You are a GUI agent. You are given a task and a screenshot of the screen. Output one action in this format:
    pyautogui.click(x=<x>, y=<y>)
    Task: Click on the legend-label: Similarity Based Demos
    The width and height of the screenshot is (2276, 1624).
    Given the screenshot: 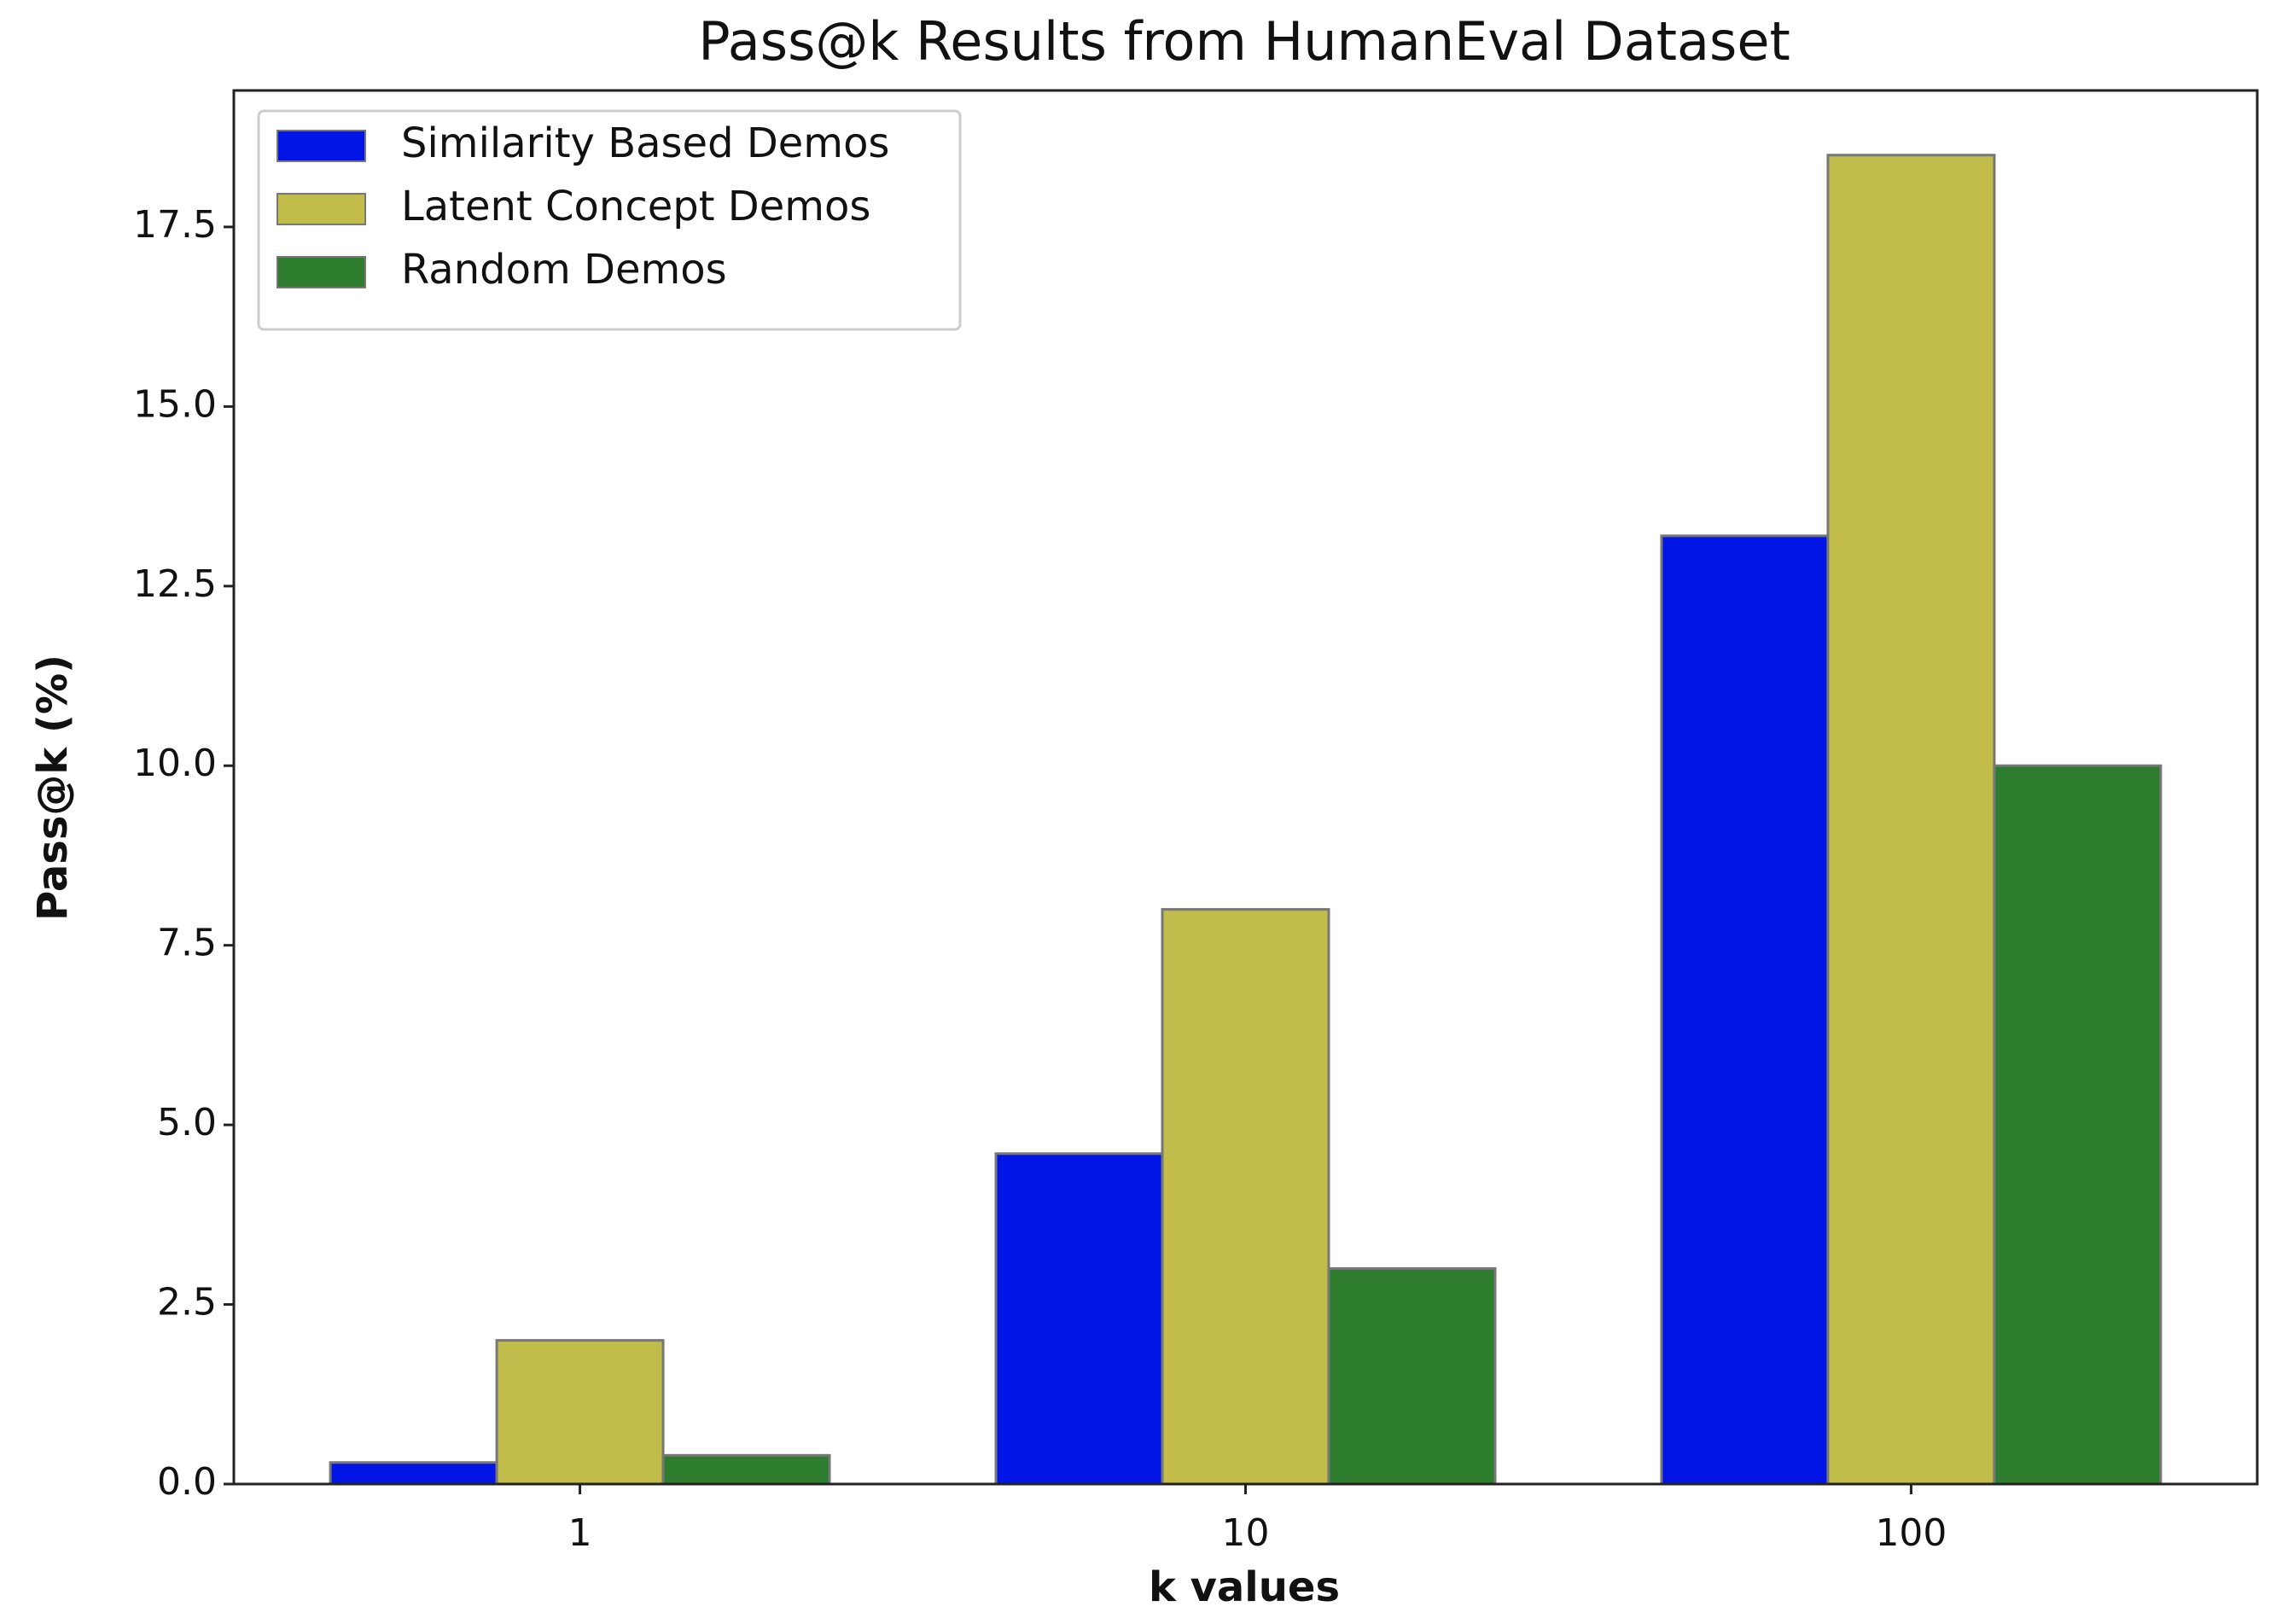 What is the action you would take?
    pyautogui.click(x=645, y=143)
    